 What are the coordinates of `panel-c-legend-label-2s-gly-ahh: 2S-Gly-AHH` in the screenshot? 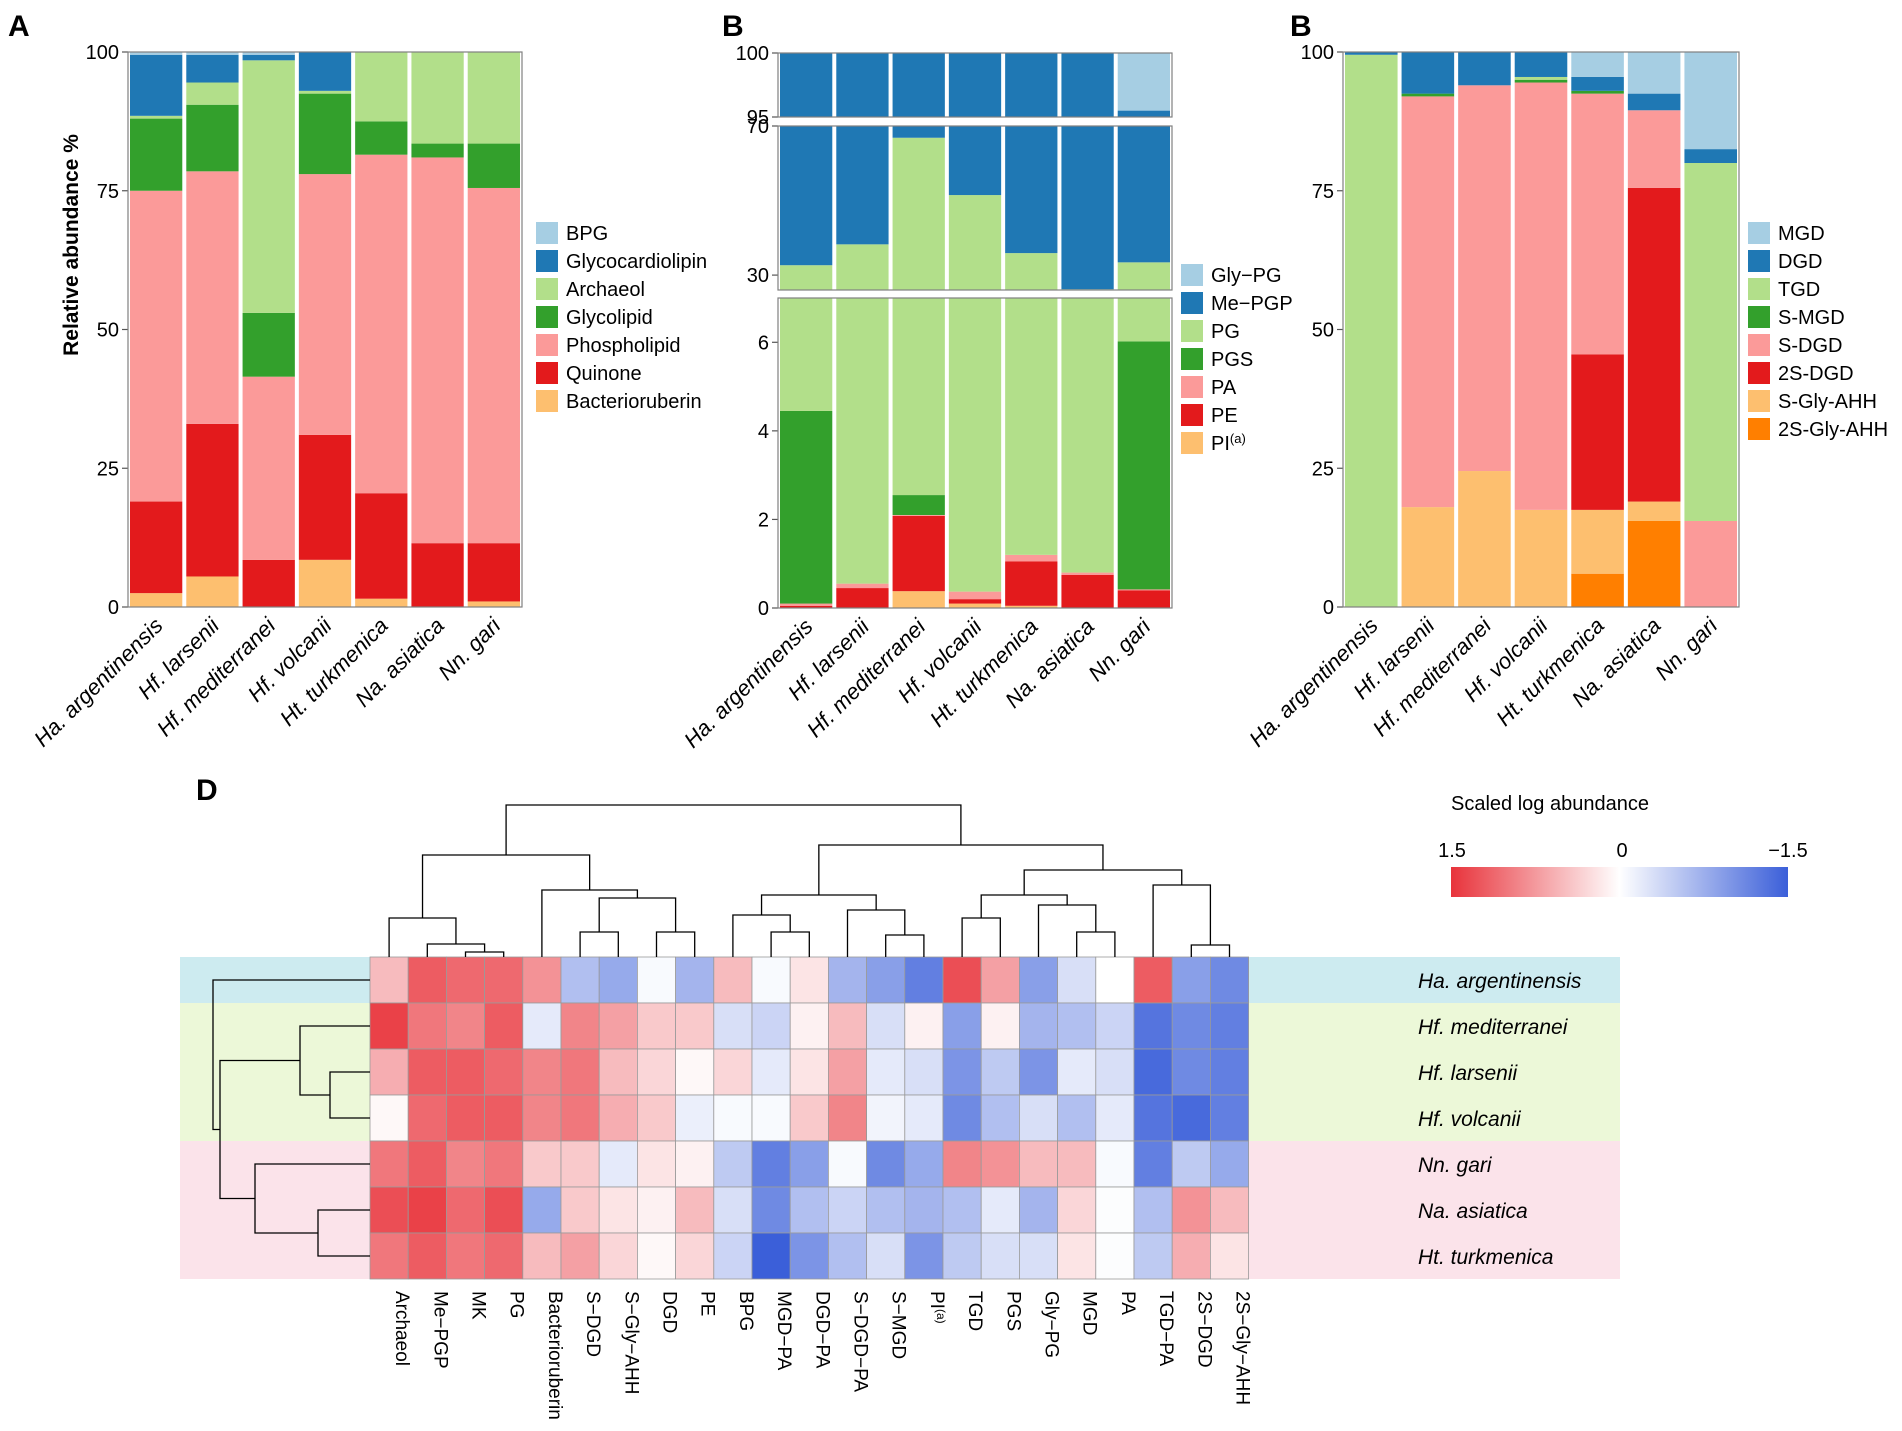 It's located at (1833, 430).